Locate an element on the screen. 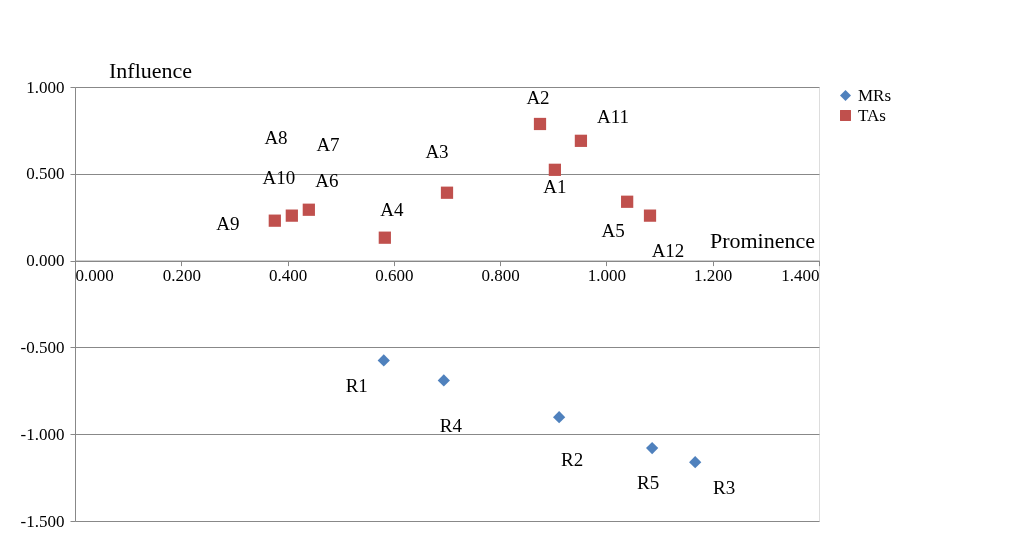 The width and height of the screenshot is (1010, 550). legend-label: TAs is located at coordinates (872, 115).